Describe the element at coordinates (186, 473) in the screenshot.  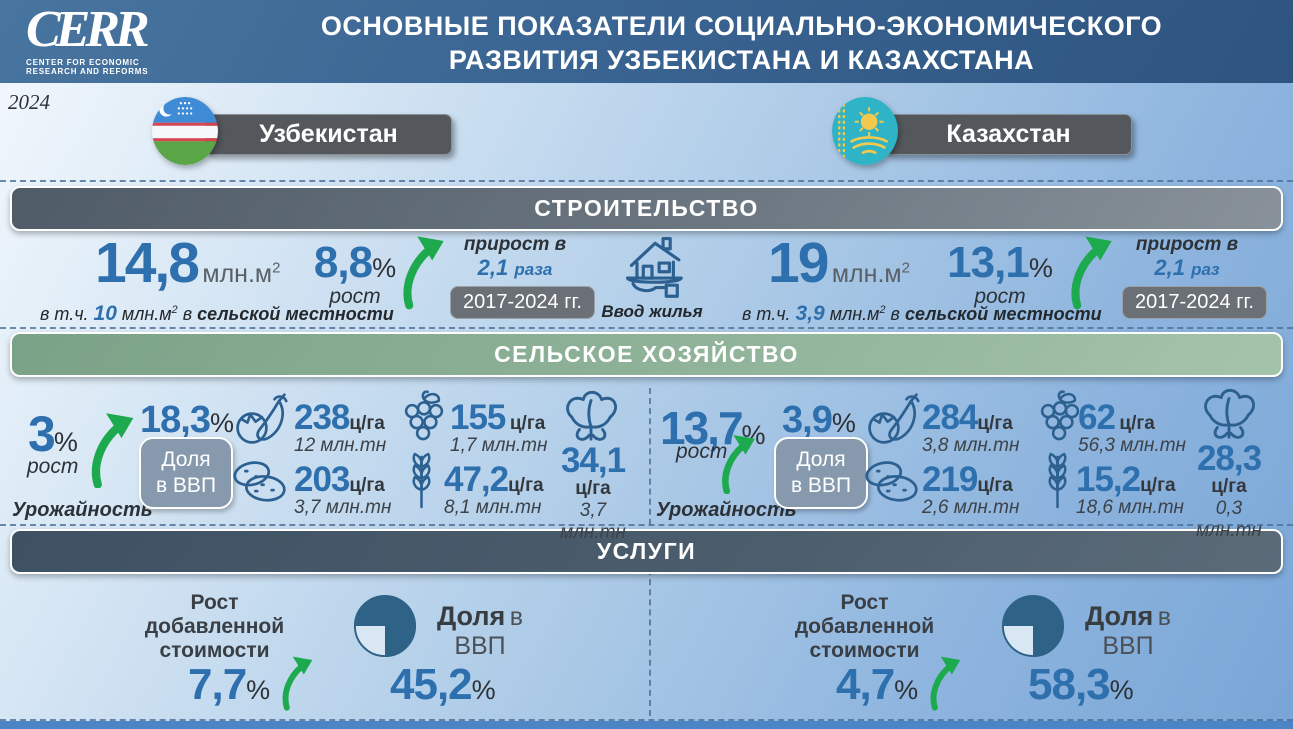
I see `uz-gdp-share-box: Доля в ВВП` at that location.